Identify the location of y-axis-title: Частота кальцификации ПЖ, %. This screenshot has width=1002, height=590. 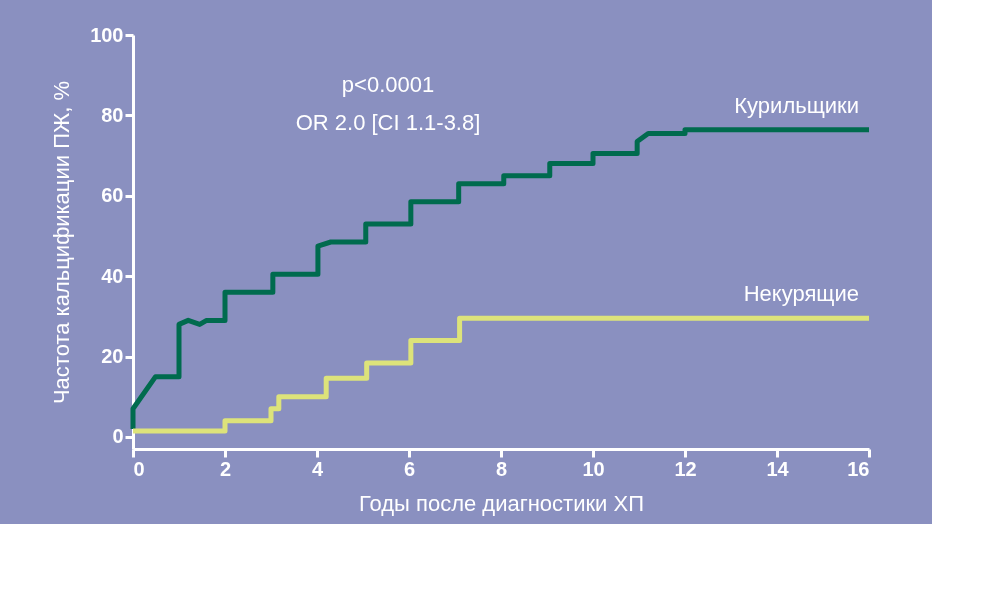
(62, 242).